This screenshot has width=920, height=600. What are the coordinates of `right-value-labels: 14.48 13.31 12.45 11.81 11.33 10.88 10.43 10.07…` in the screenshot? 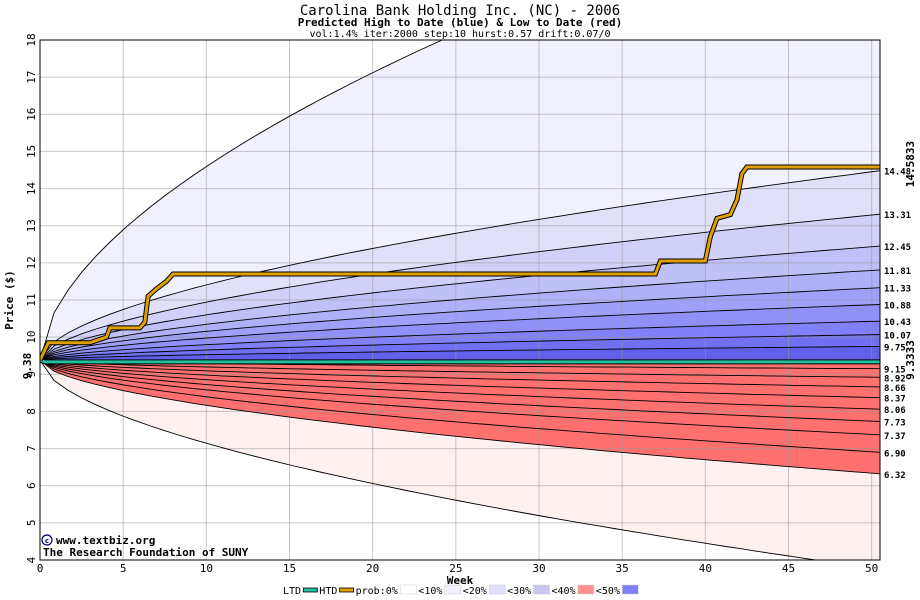 It's located at (897, 324).